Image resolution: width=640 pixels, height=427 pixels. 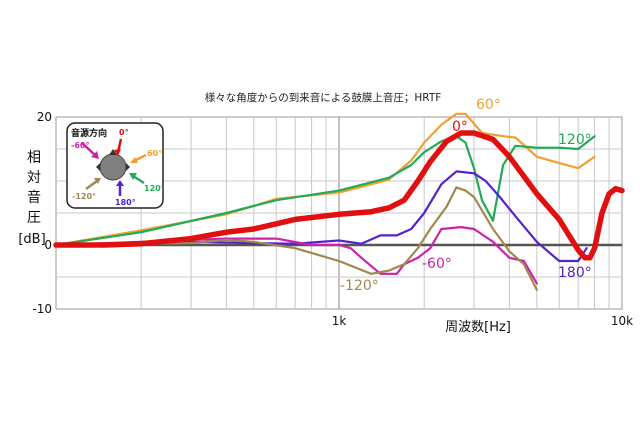 What do you see at coordinates (89, 133) in the screenshot?
I see `legend-title: 音源方向` at bounding box center [89, 133].